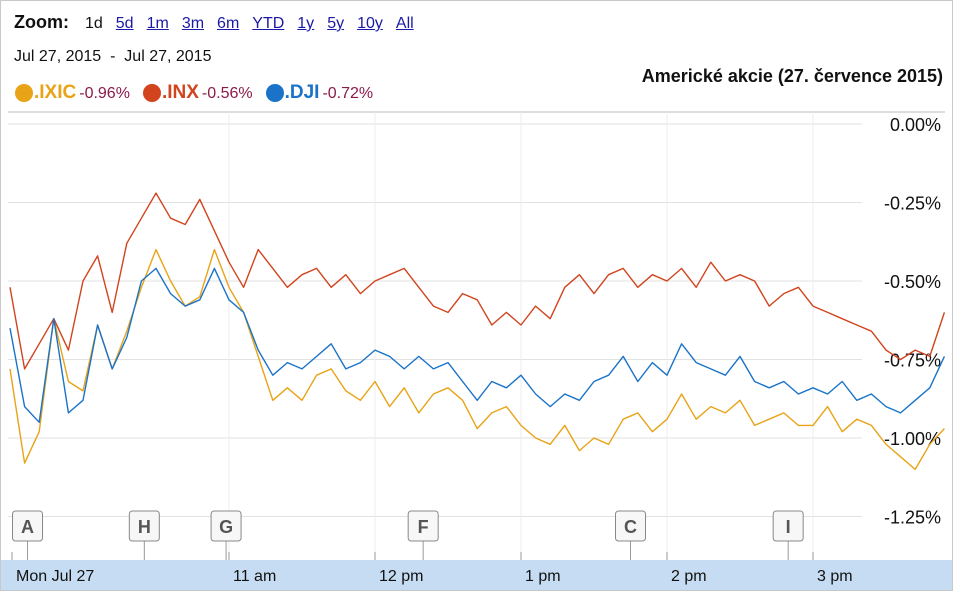 This screenshot has width=953, height=591. Describe the element at coordinates (55, 92) in the screenshot. I see `legend-name-ixic: .IXIC` at that location.